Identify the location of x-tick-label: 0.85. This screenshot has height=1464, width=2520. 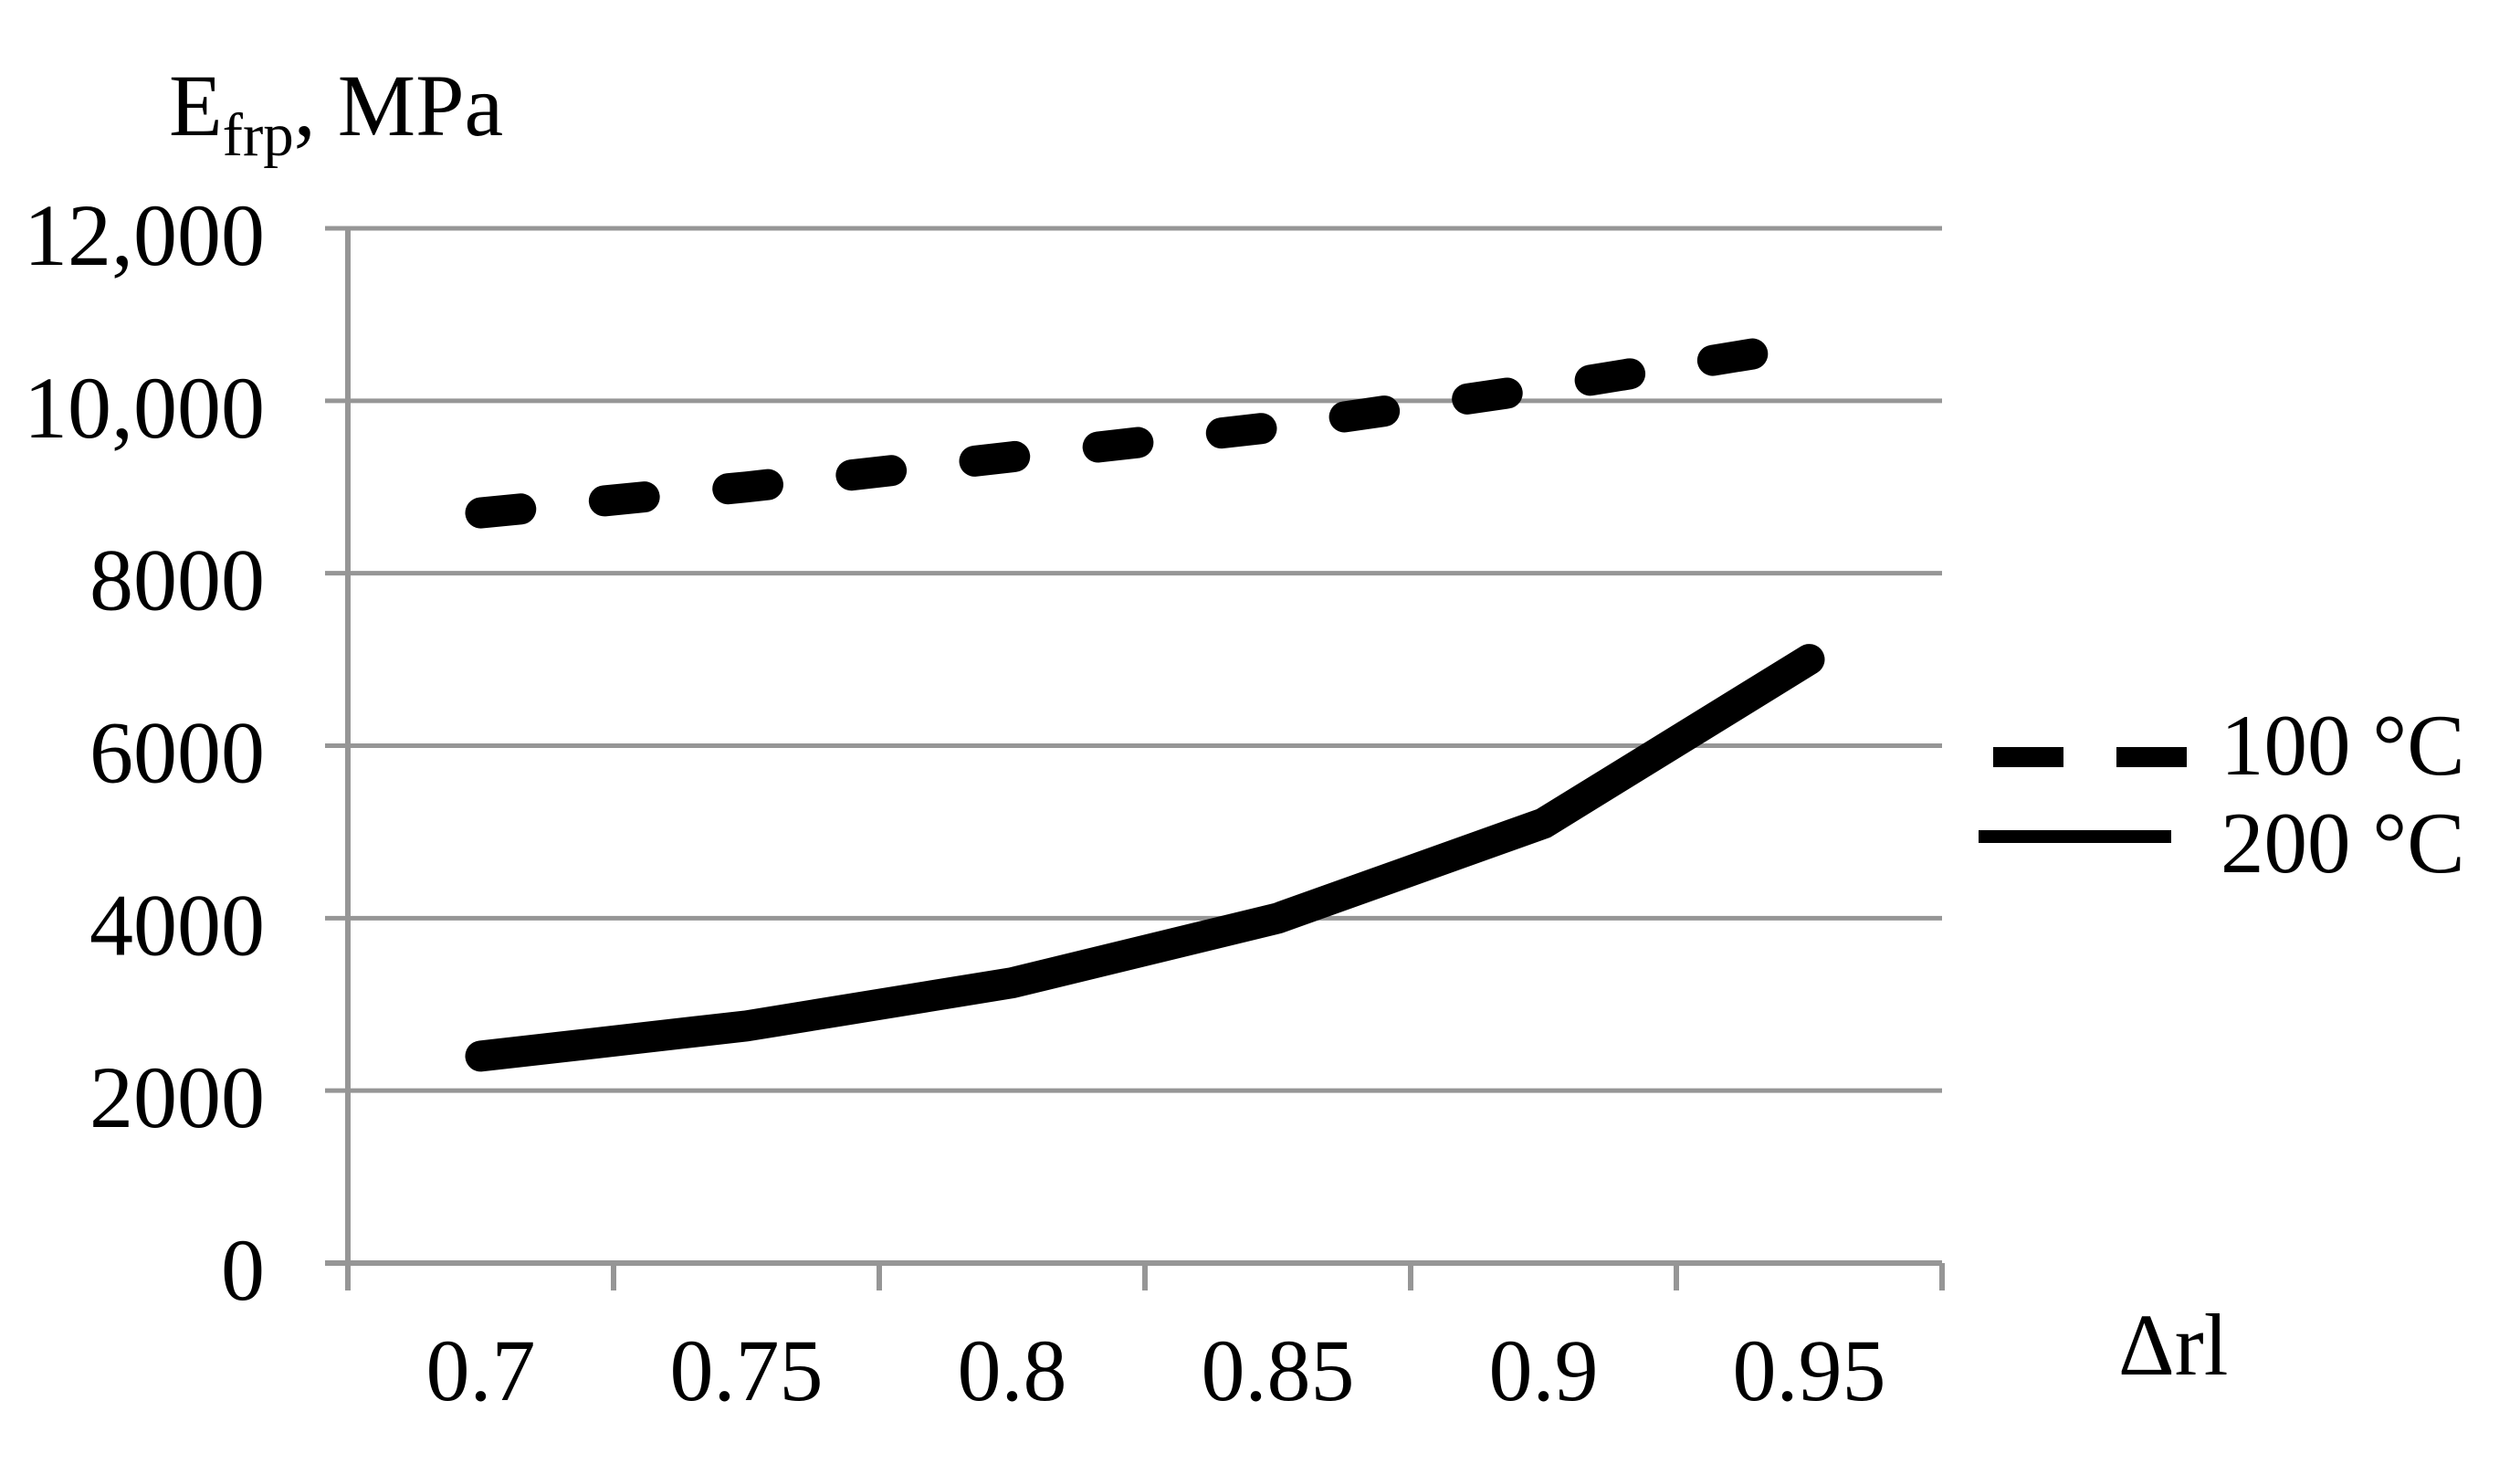
(1278, 1371).